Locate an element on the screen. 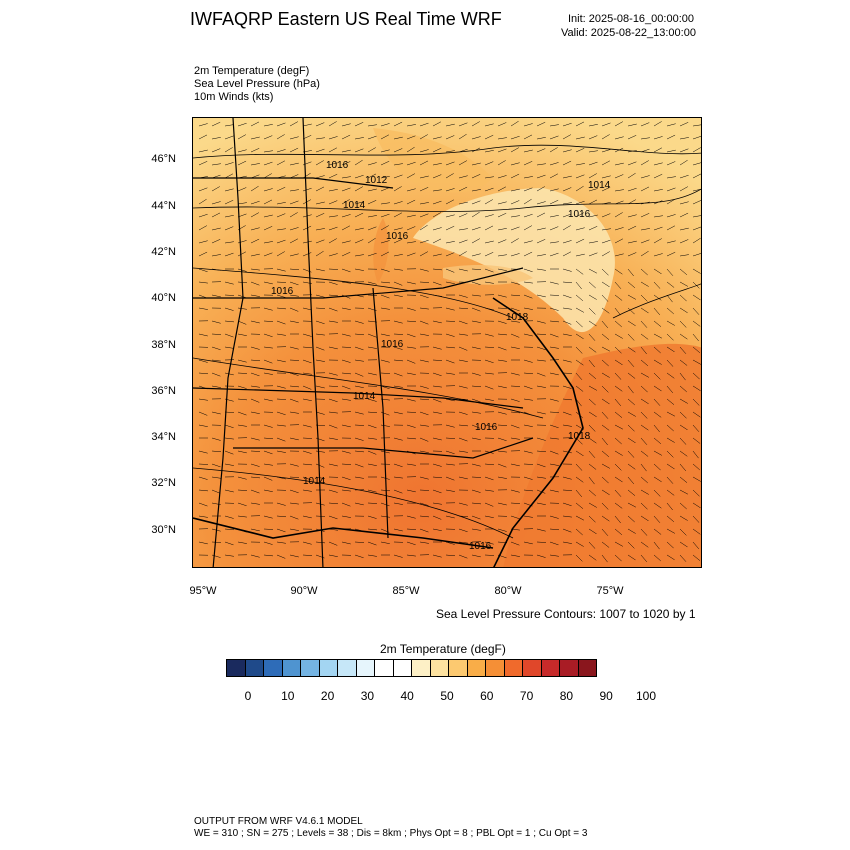 The image size is (850, 850). isobar-label: 1018 is located at coordinates (579, 436).